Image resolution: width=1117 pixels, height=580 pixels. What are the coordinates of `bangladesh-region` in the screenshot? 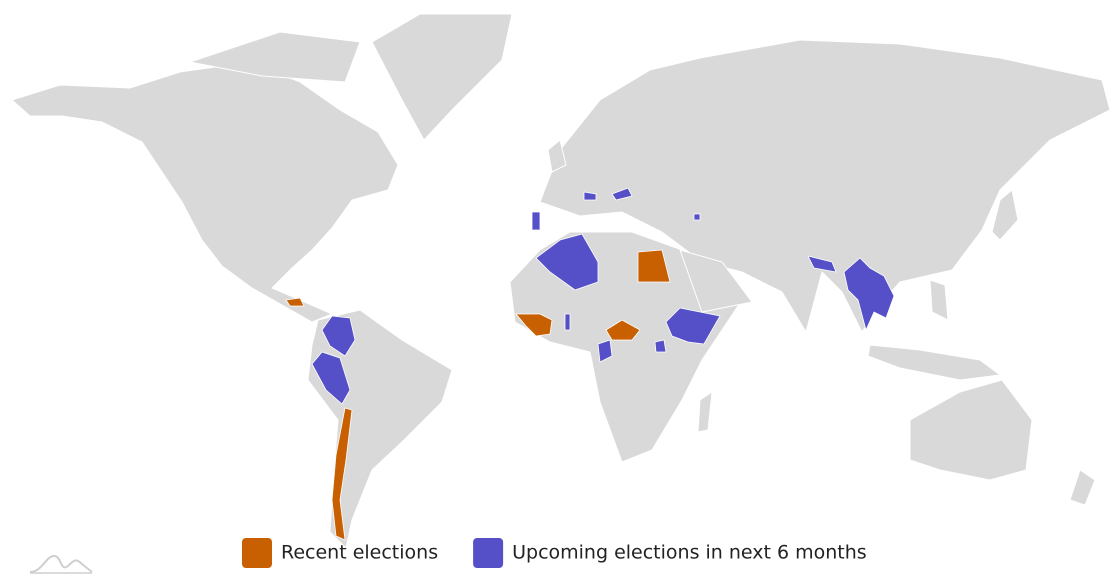 It's located at (822, 264).